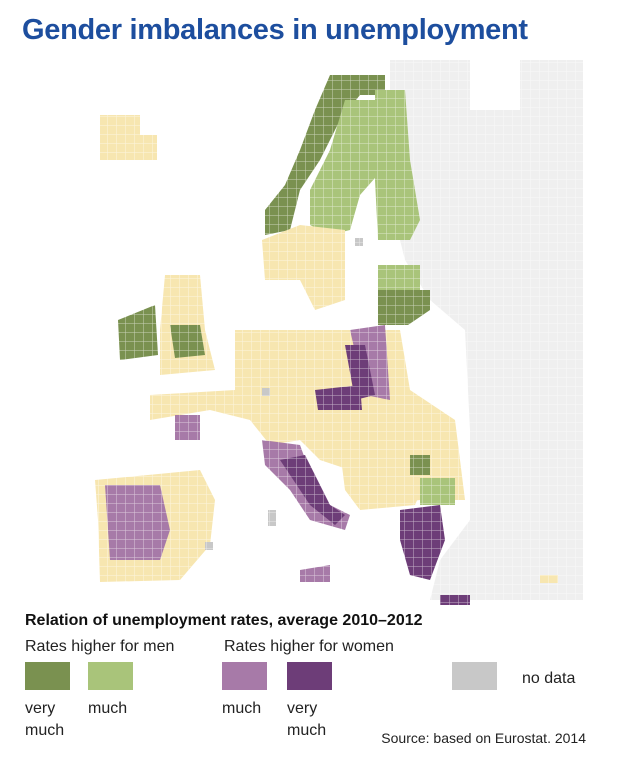 This screenshot has height=768, width=618. What do you see at coordinates (100, 646) in the screenshot?
I see `legend-group: Rates higher for men` at bounding box center [100, 646].